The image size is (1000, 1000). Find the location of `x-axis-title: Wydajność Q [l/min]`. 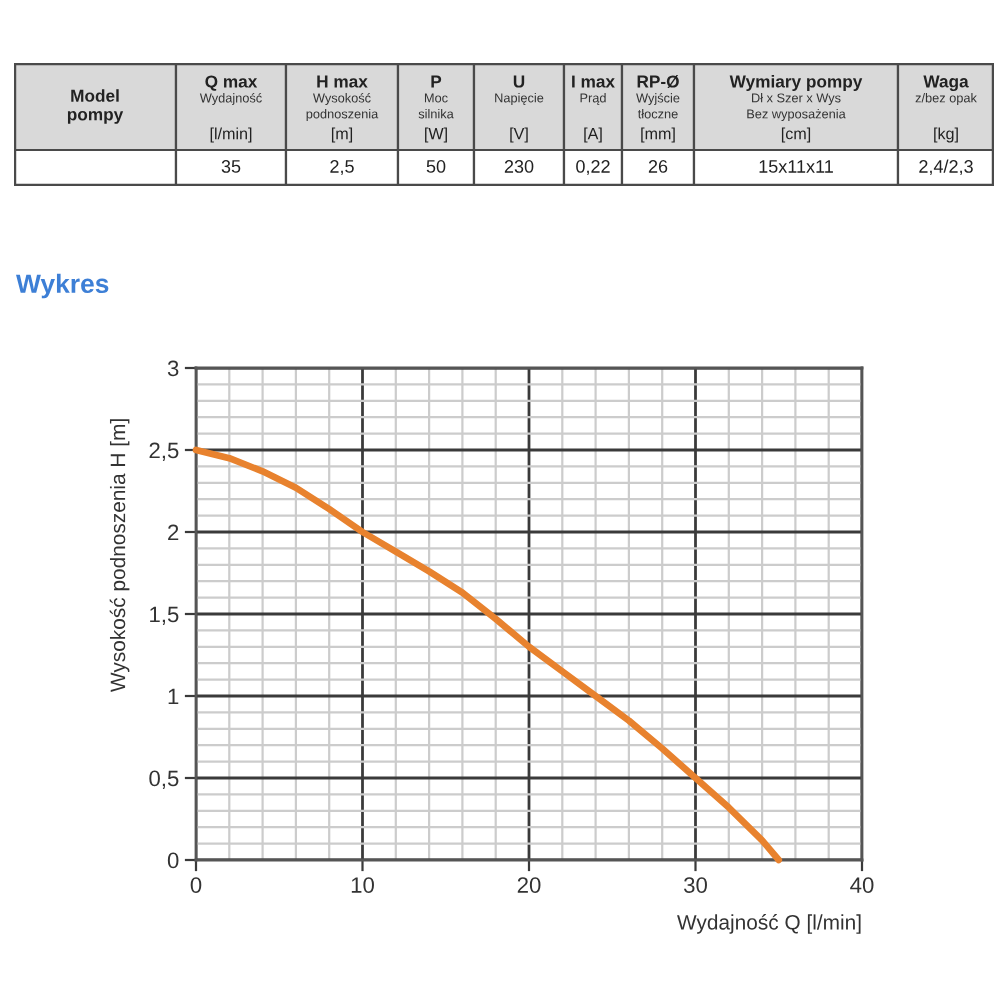

x-axis-title: Wydajność Q [l/min] is located at coordinates (769, 924).